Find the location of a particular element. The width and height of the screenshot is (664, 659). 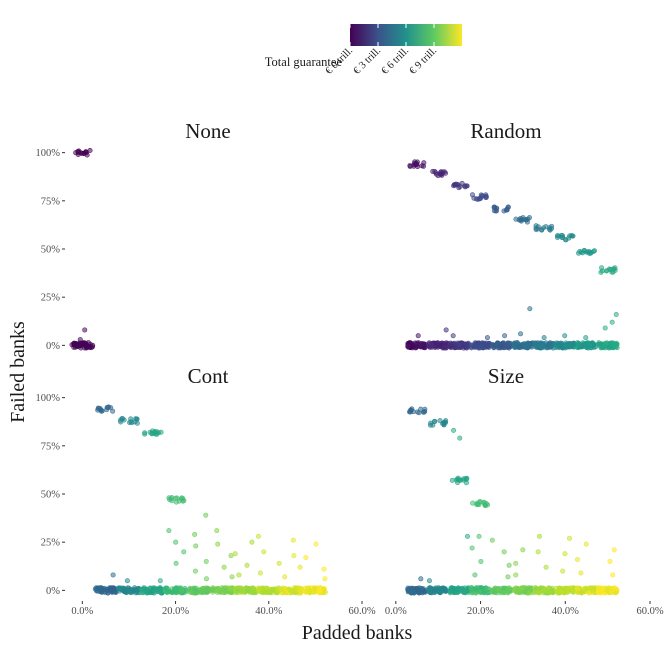

x-axis-right: 0.0% 20.0% 40.0% 60.0% is located at coordinates (524, 609).